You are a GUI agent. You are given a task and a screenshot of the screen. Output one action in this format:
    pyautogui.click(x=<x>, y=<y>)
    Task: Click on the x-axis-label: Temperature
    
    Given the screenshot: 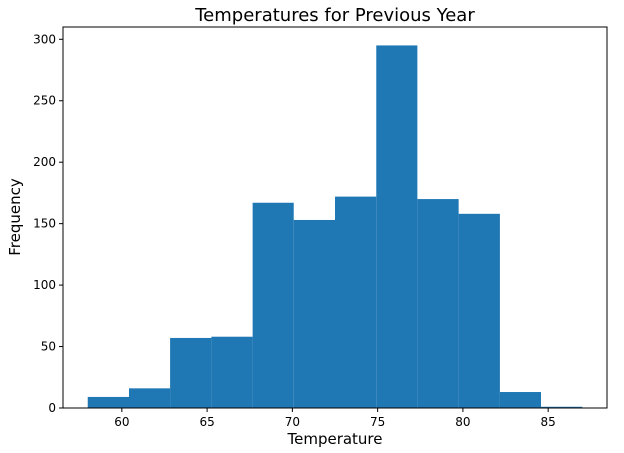 What is the action you would take?
    pyautogui.click(x=334, y=439)
    